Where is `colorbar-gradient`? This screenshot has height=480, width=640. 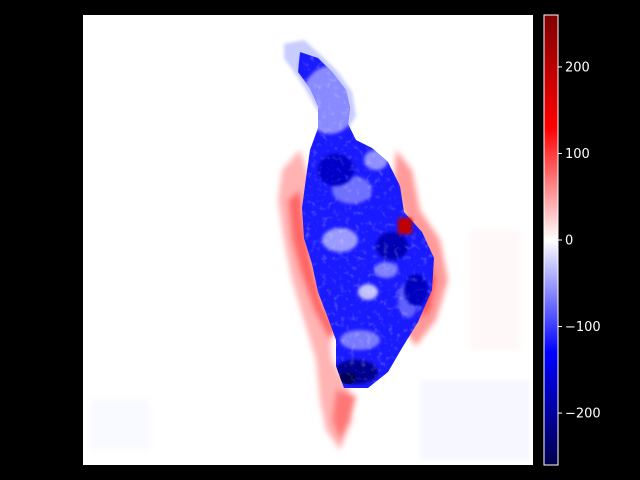
colorbar-gradient is located at coordinates (551, 240).